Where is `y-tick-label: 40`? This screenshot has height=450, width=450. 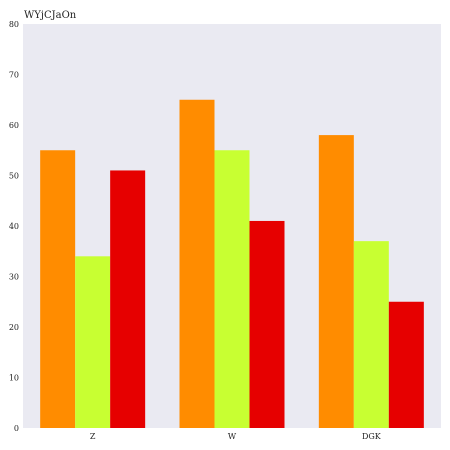 y-tick-label: 40 is located at coordinates (14, 226).